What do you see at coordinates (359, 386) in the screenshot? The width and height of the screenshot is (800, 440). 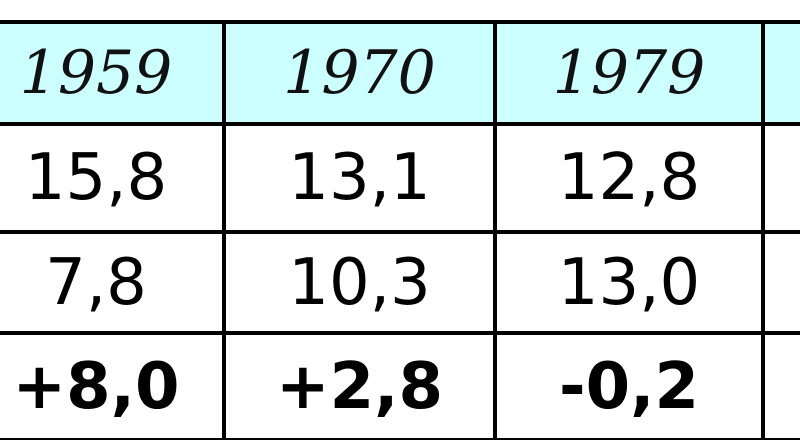 I see `table-cell-difference: +2,8` at bounding box center [359, 386].